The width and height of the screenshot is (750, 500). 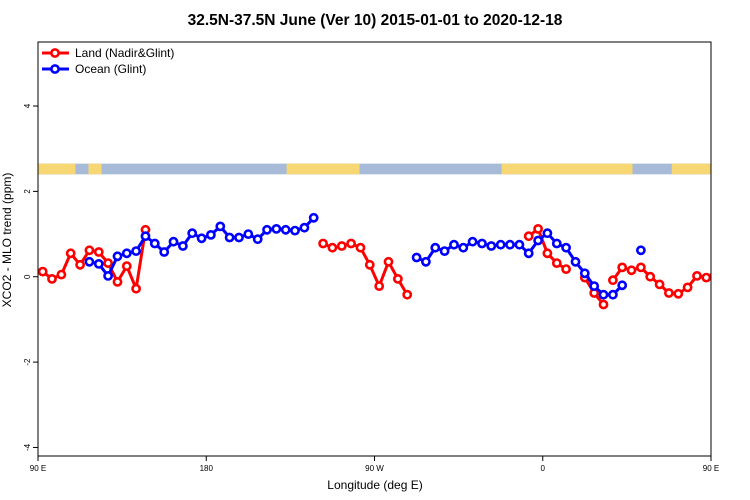 I want to click on y-tick-label: 2, so click(x=27, y=191).